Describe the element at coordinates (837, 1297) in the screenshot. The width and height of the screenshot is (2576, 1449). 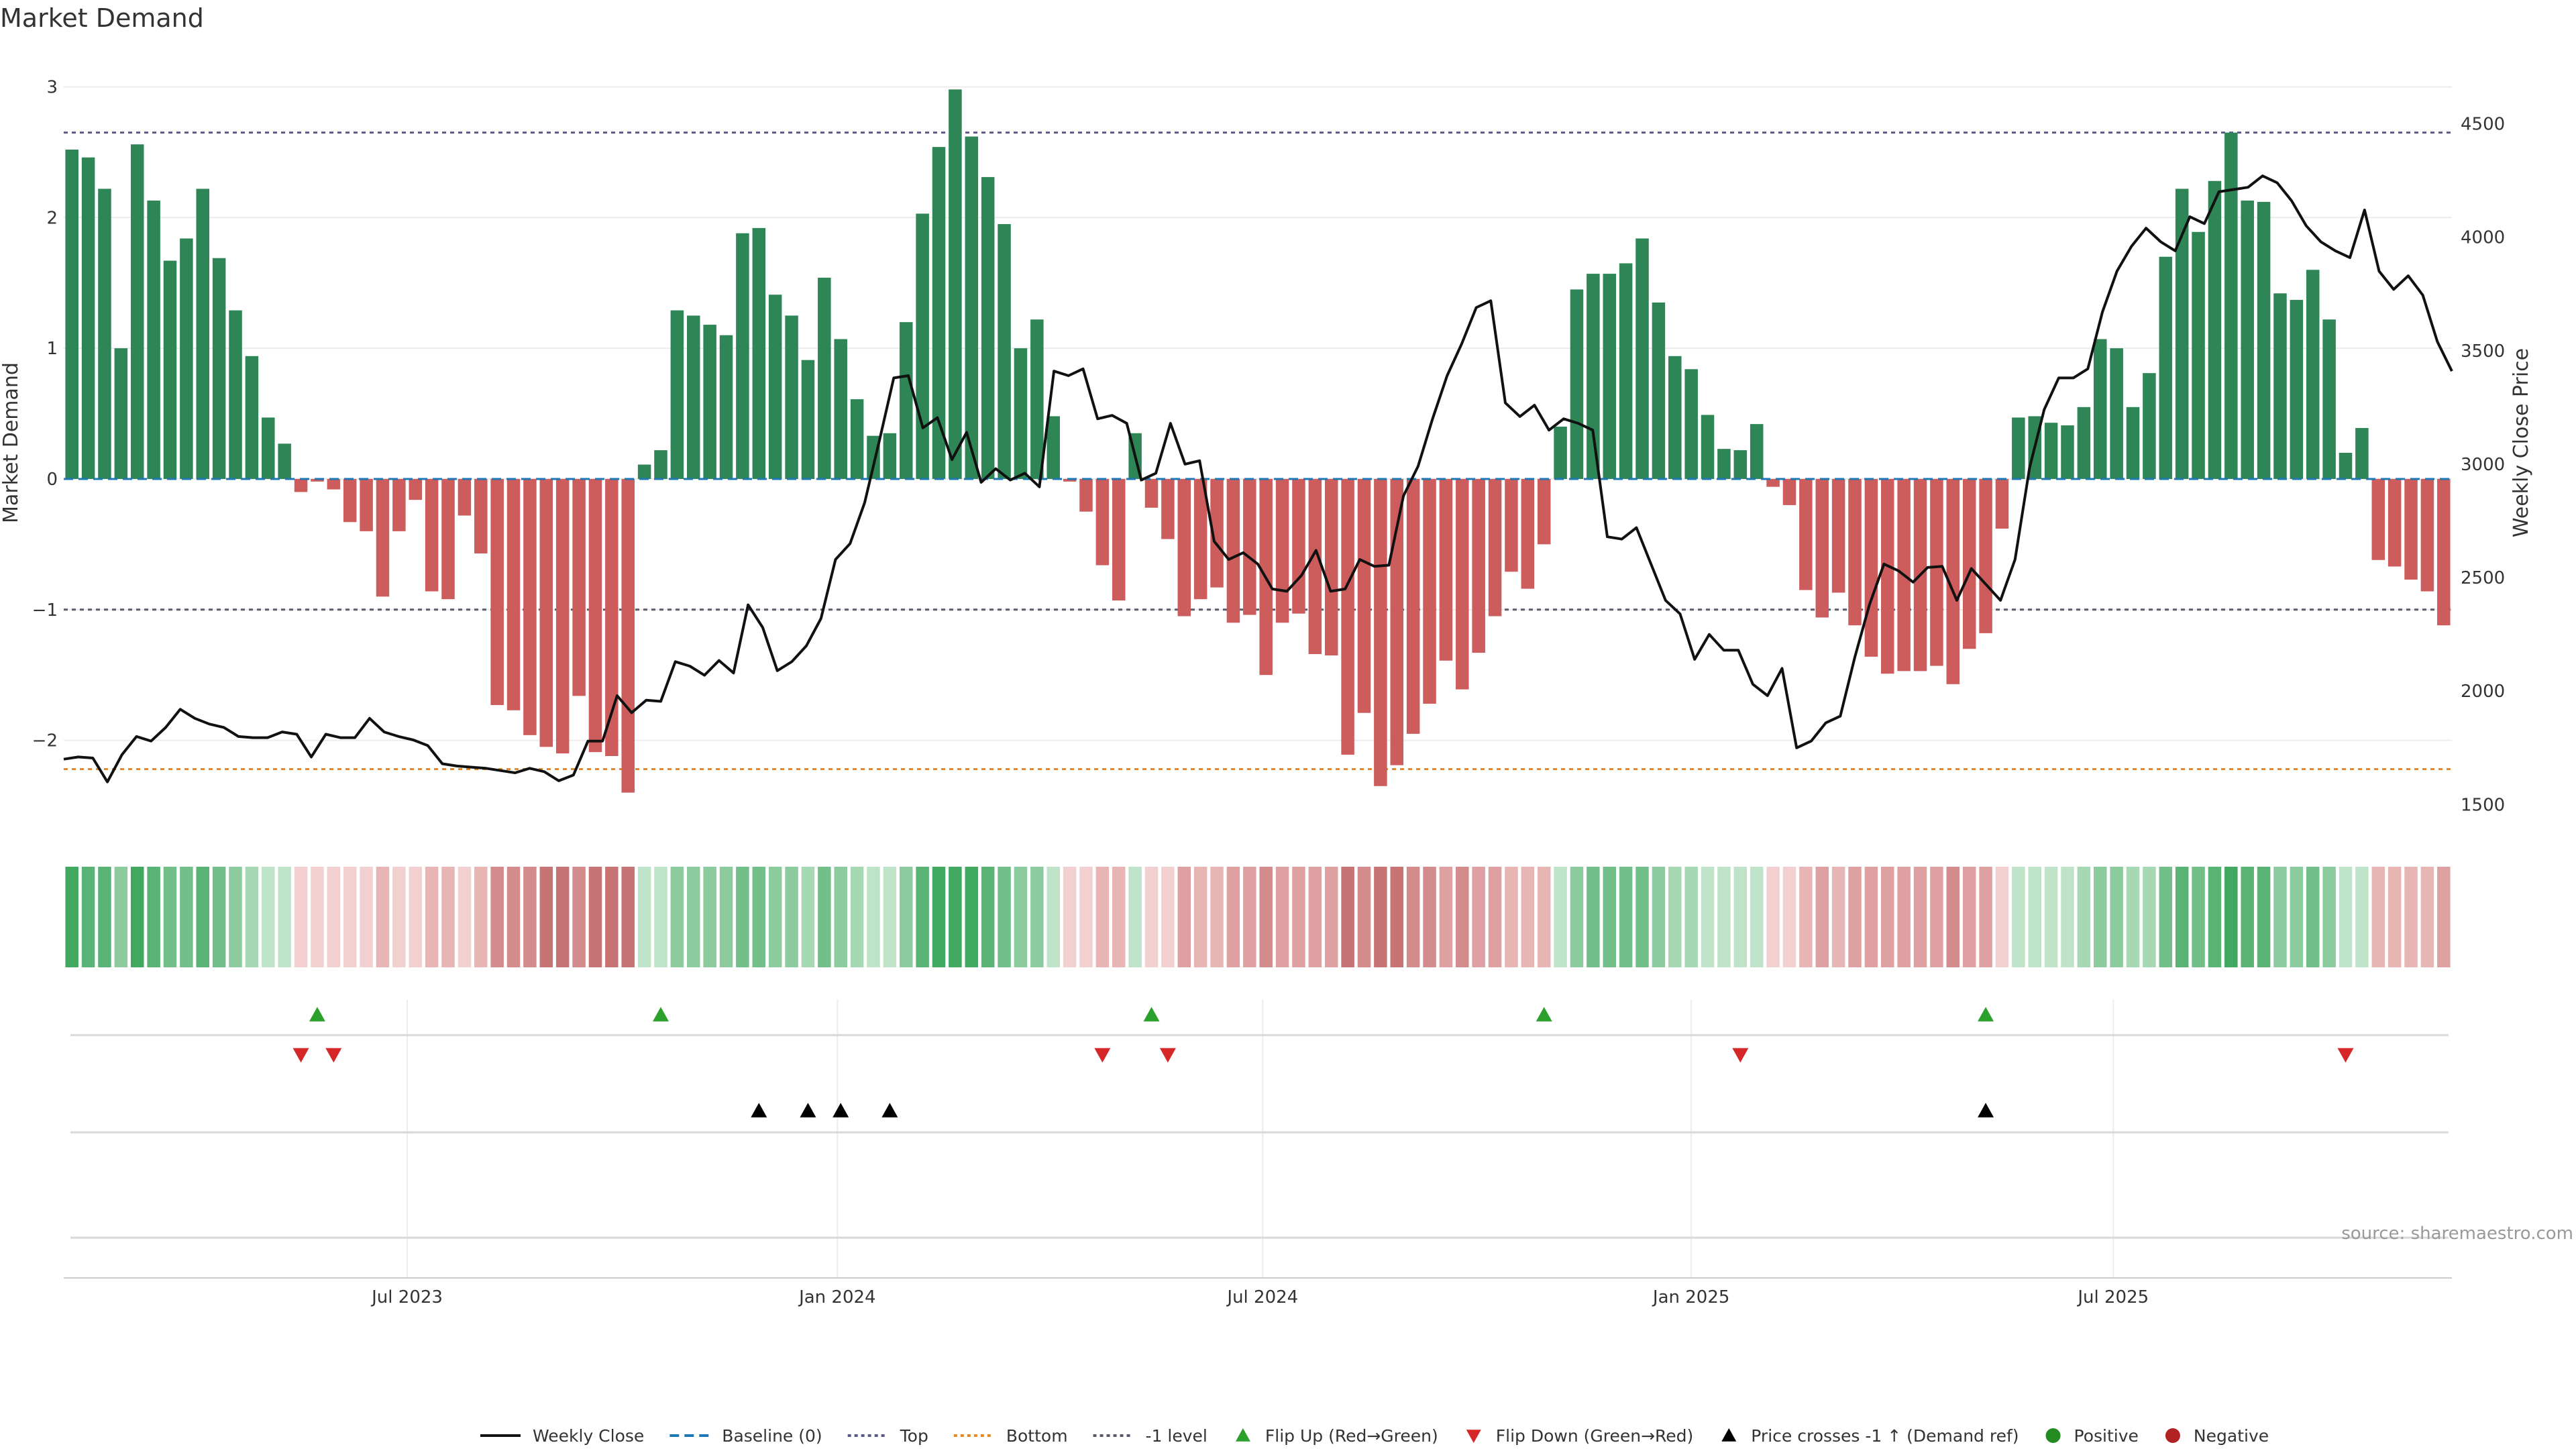
I see `x-tick-label-1: Jan 2024` at that location.